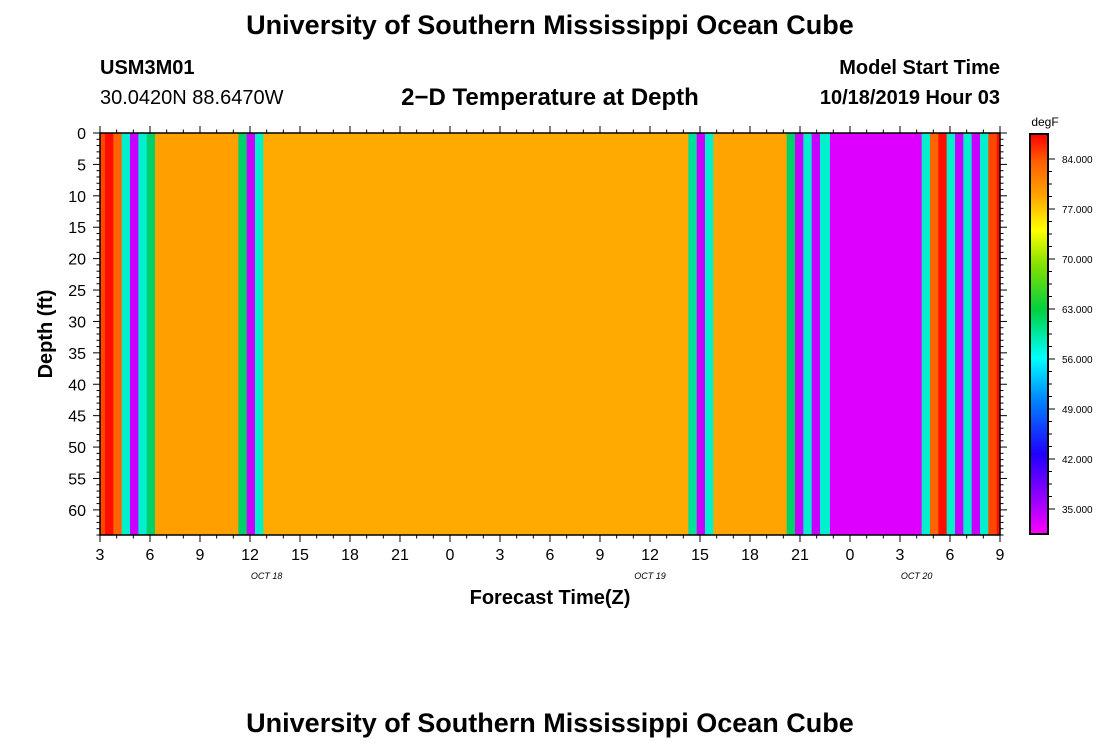 The image size is (1100, 750). What do you see at coordinates (1077, 360) in the screenshot?
I see `colorbar-tick-label: 56.000` at bounding box center [1077, 360].